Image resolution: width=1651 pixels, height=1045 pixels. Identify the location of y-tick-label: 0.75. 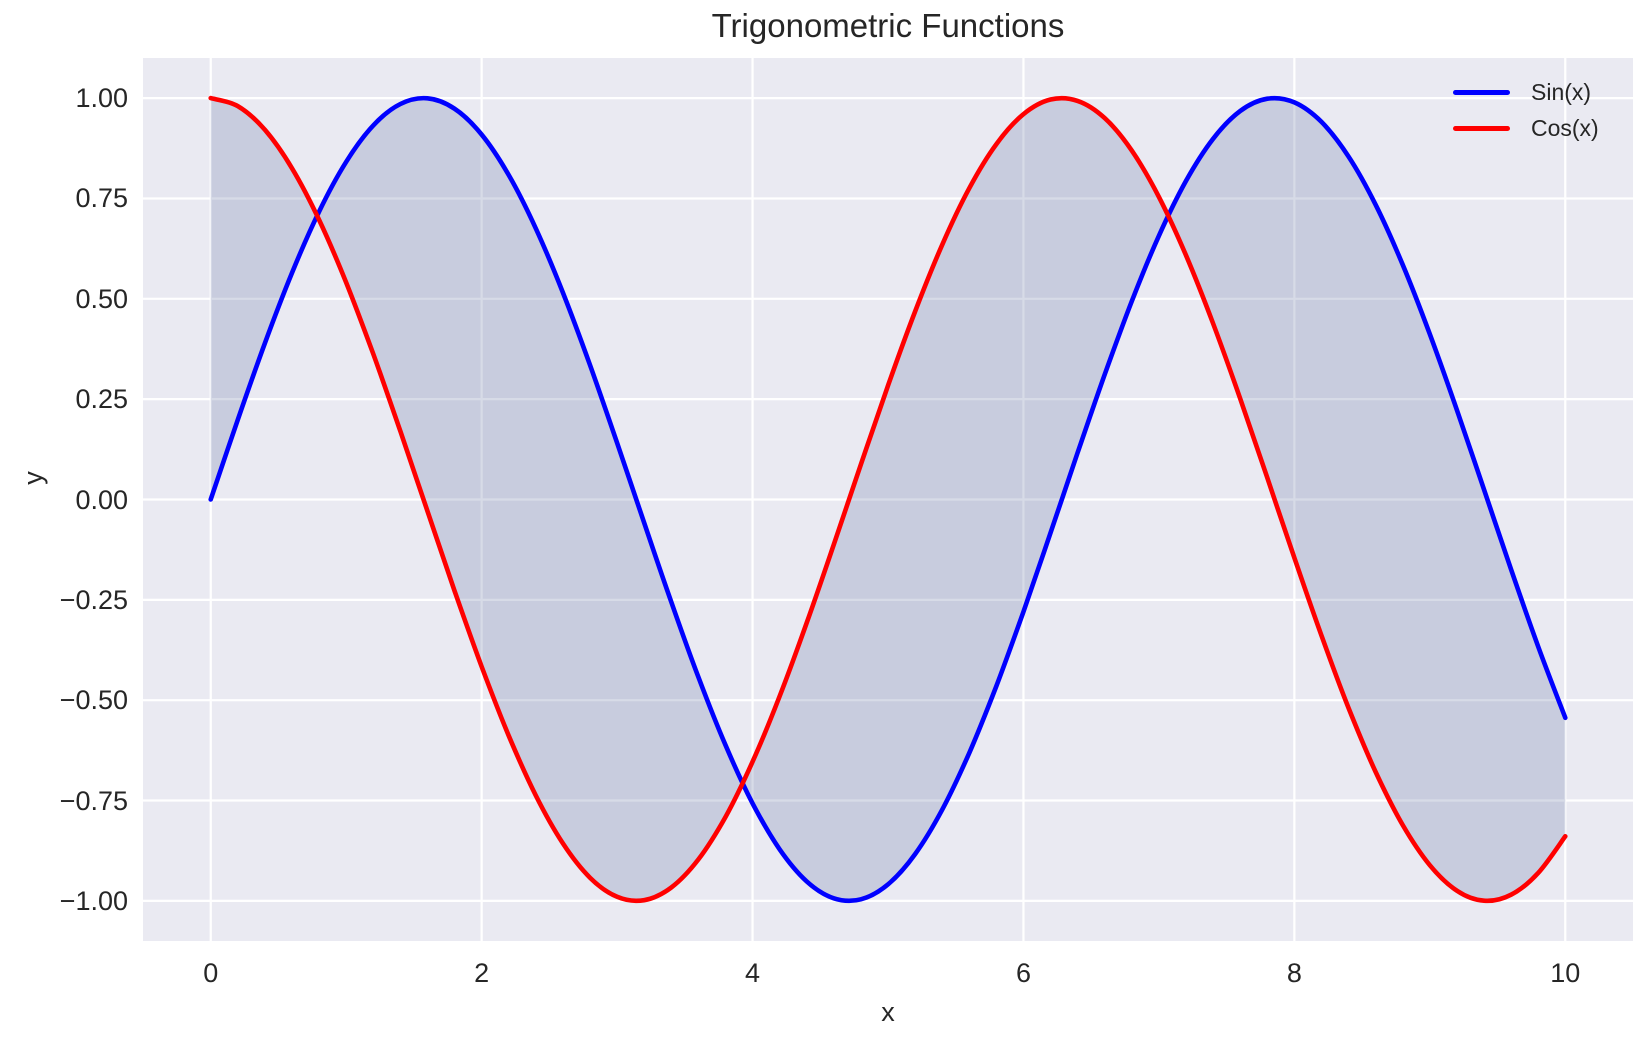
(101, 198).